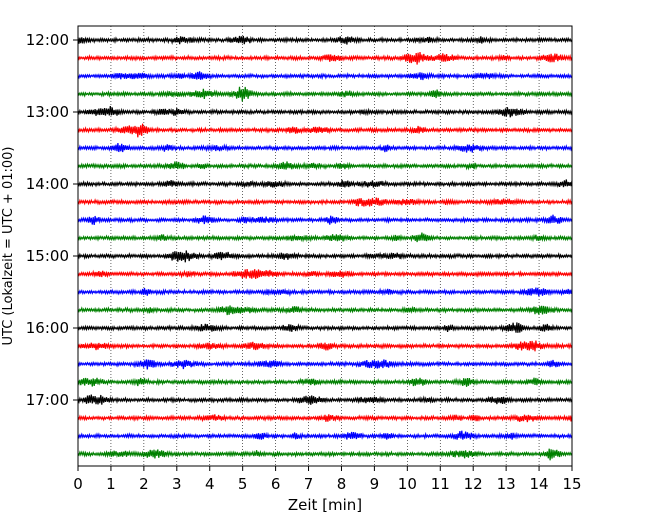  What do you see at coordinates (177, 484) in the screenshot?
I see `x-tick-label-3: 3` at bounding box center [177, 484].